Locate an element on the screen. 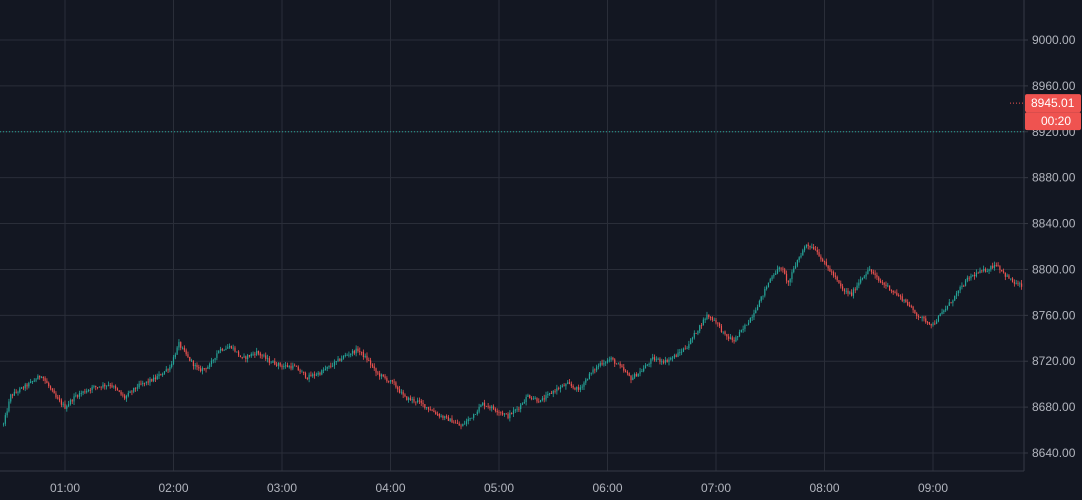 The height and width of the screenshot is (500, 1082). time-tick-label: 05:00 is located at coordinates (499, 488).